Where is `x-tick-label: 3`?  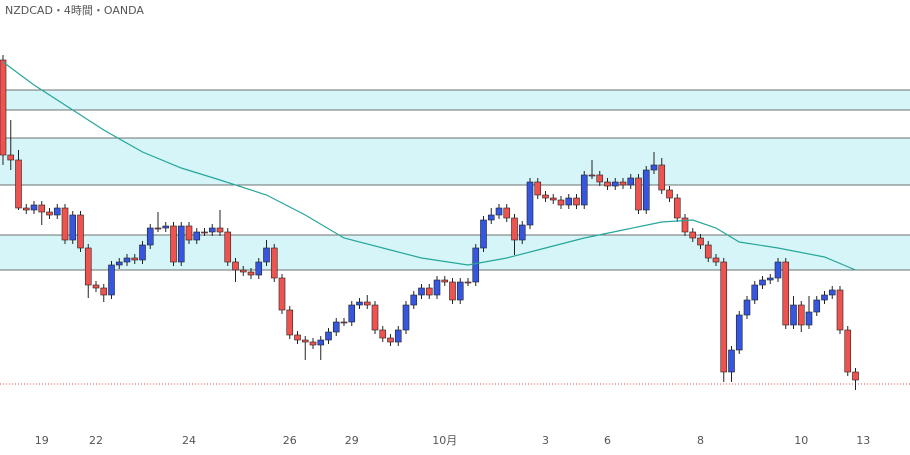 x-tick-label: 3 is located at coordinates (545, 440).